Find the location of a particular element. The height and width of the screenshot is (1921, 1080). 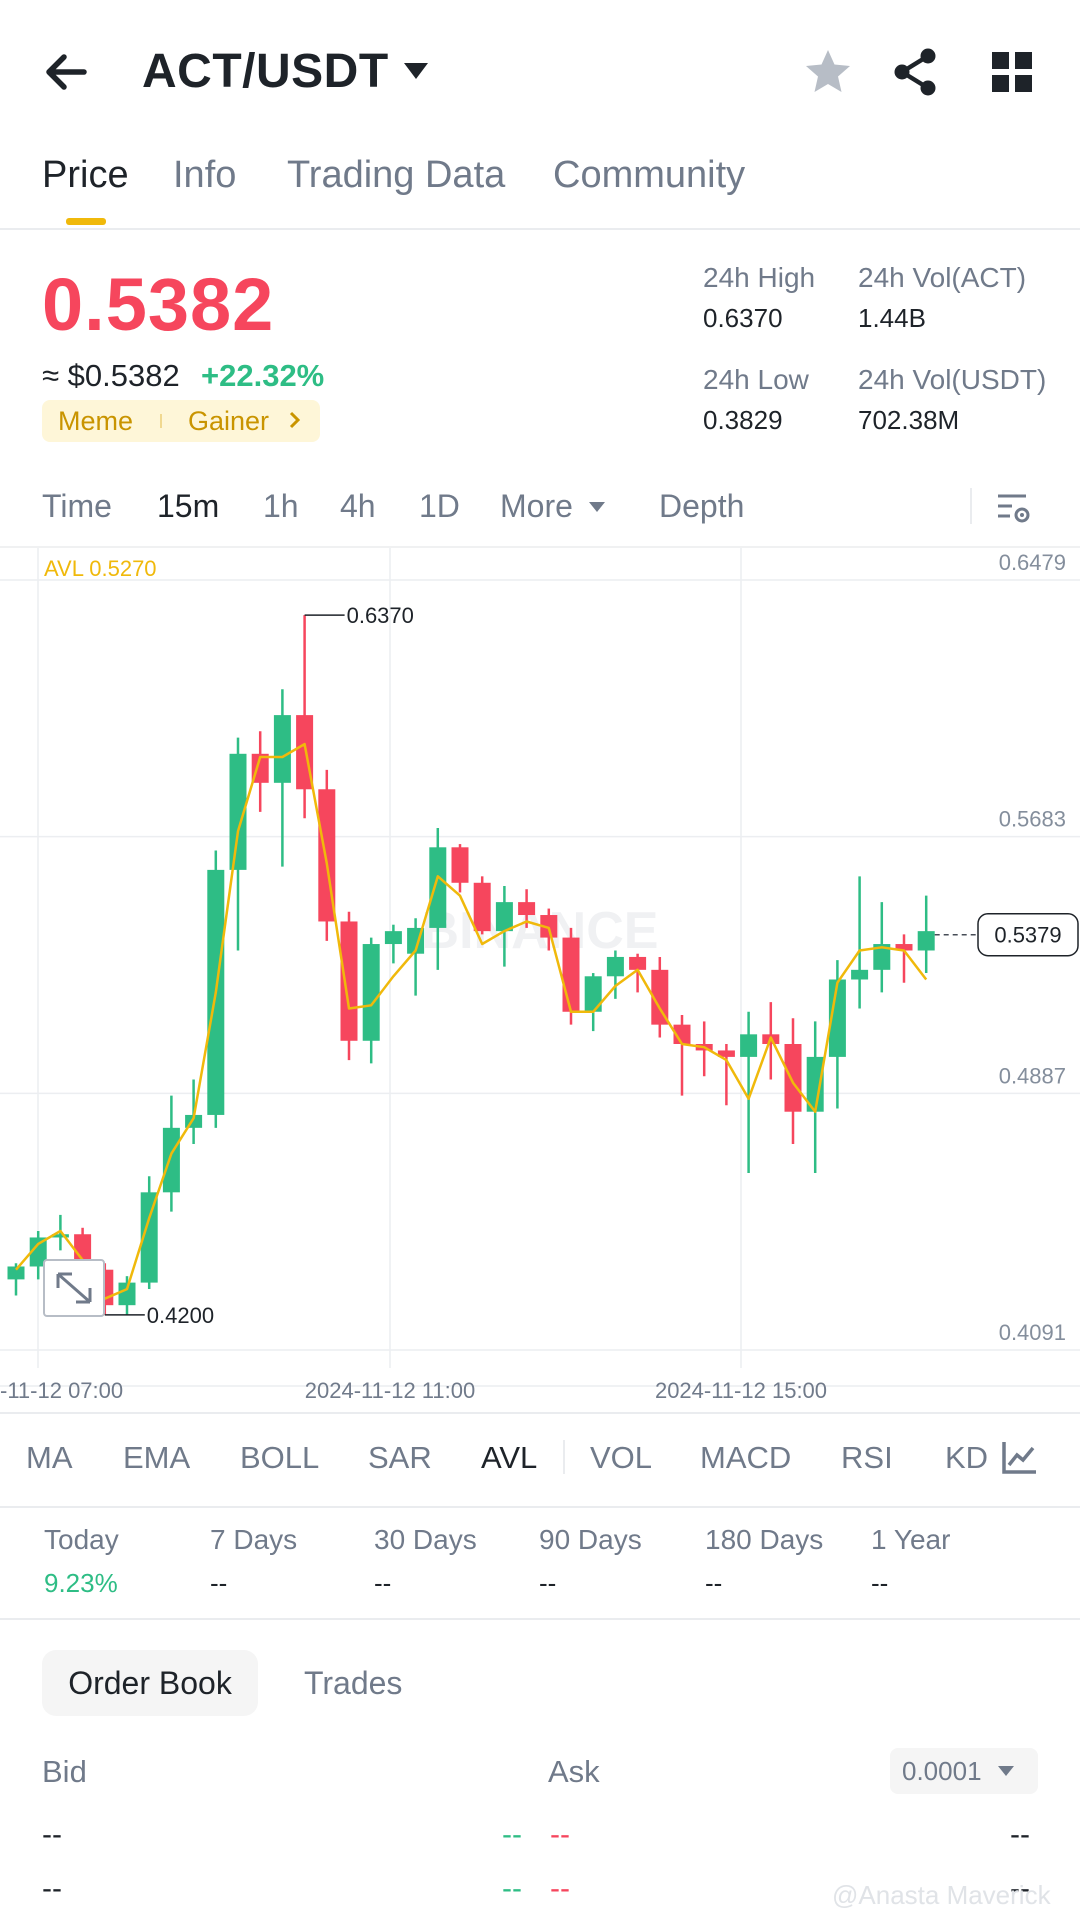

pair-title: ACT/USDT is located at coordinates (265, 71).